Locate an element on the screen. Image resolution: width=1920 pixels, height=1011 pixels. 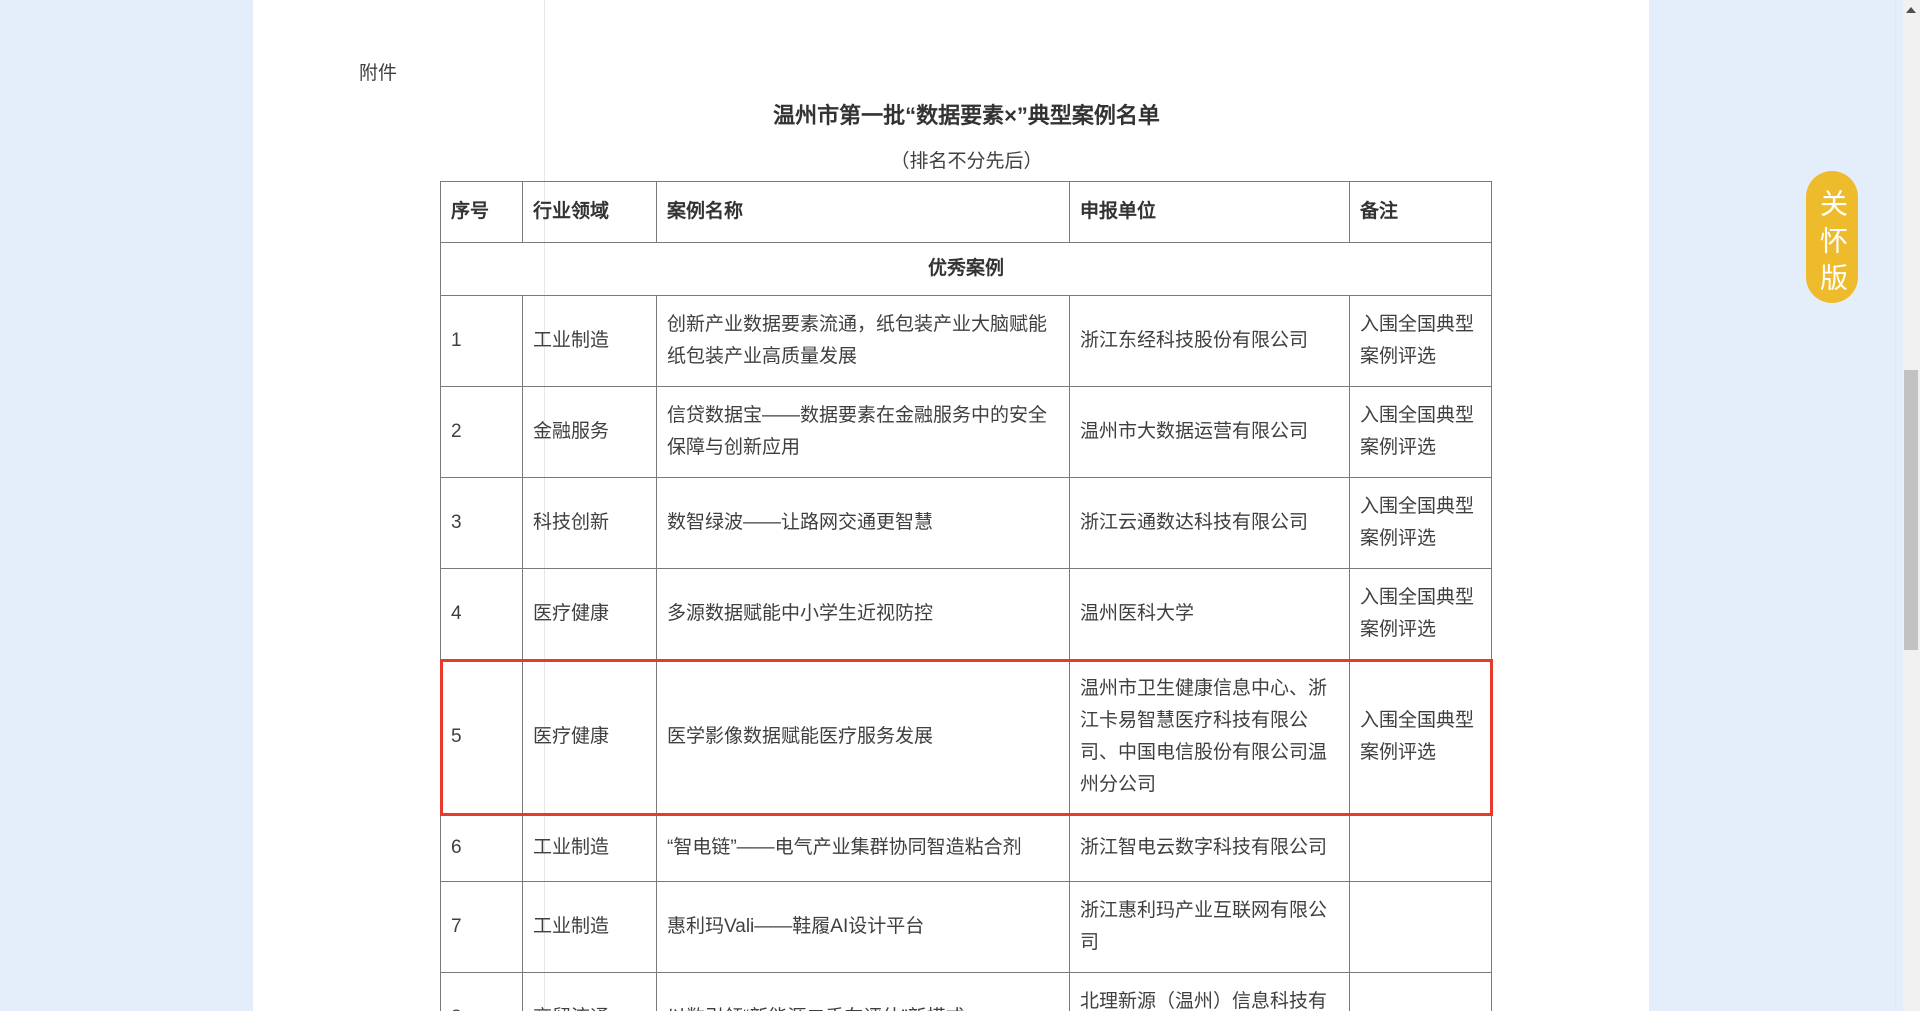
cell-no: 5 is located at coordinates (481, 737).